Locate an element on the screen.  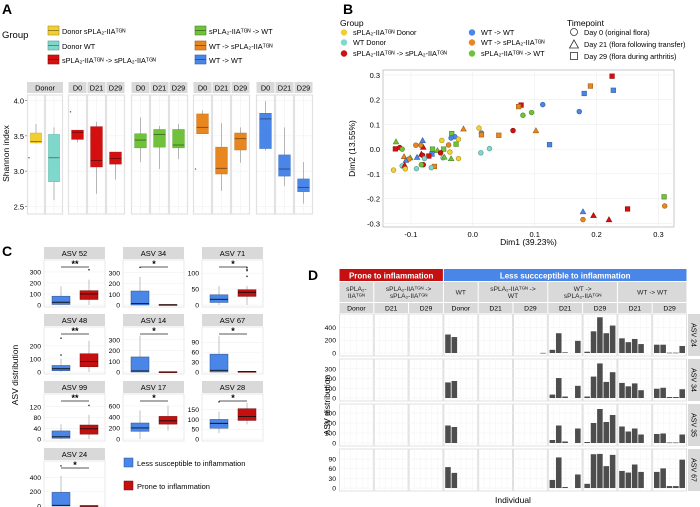
legend-label-donor_tg: Donor sPLA₂-IIAᵀᴳᴺ is located at coordinates (93, 31).